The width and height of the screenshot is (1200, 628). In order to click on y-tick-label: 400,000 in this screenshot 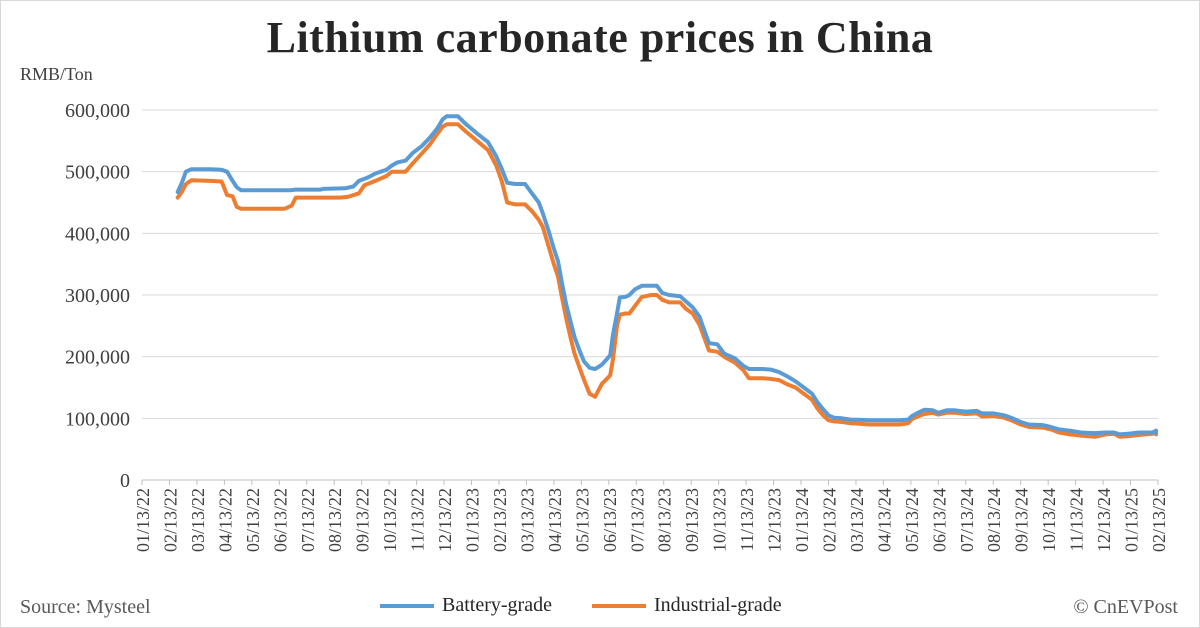, I will do `click(97, 234)`.